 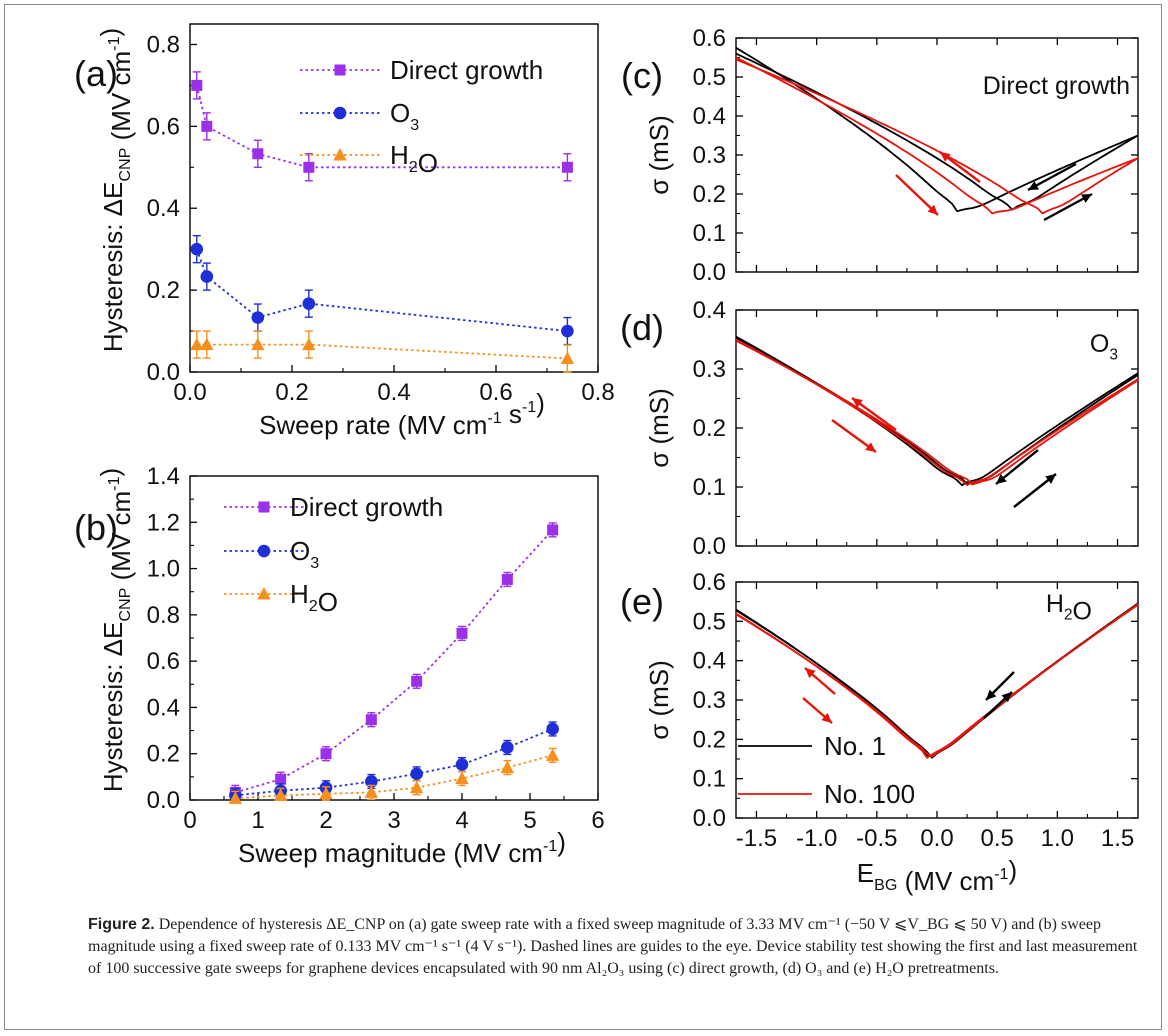 What do you see at coordinates (121, 924) in the screenshot?
I see `caption-label: Figure 2.` at bounding box center [121, 924].